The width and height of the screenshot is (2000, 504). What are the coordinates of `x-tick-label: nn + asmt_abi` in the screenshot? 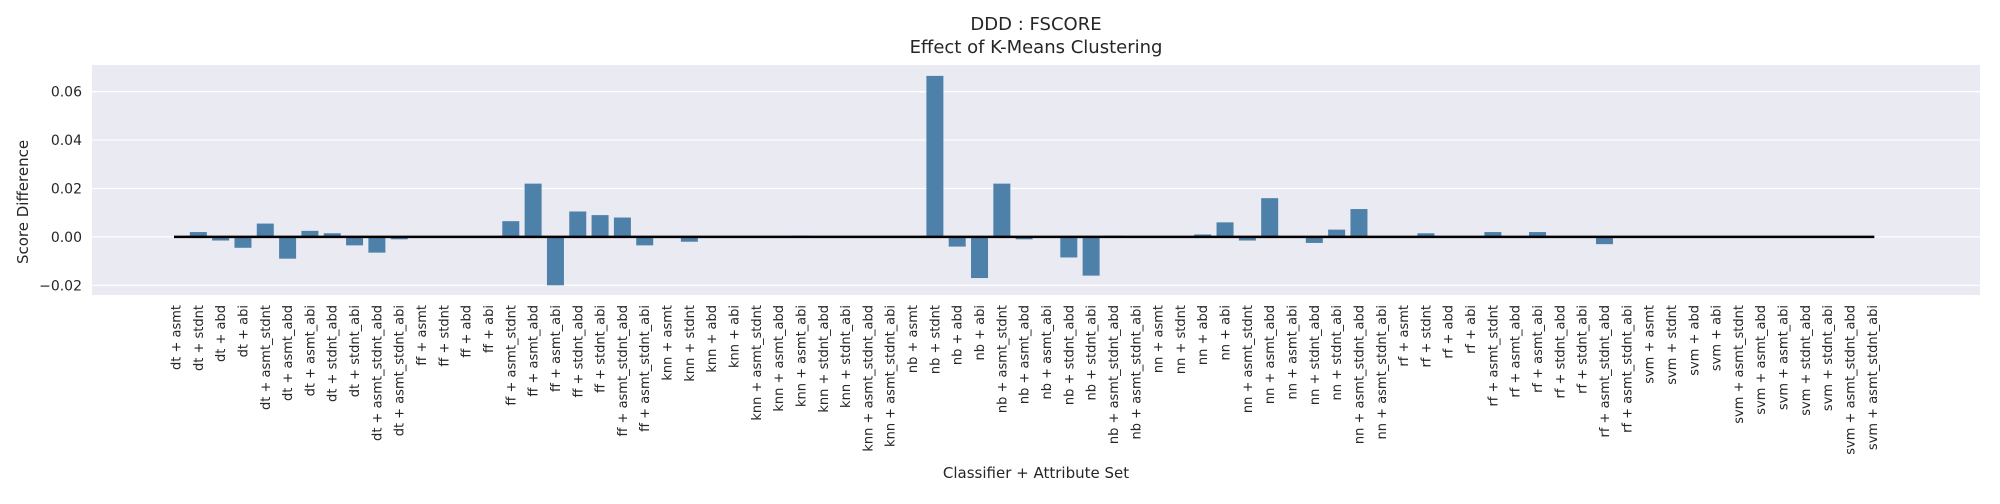 It's located at (1293, 352).